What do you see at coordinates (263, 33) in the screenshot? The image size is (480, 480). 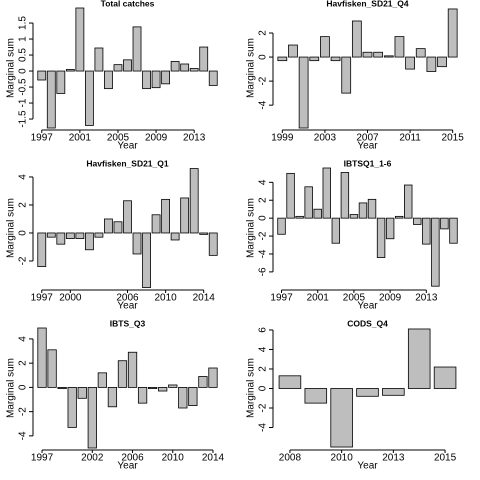 I see `y-tick-label: 2` at bounding box center [263, 33].